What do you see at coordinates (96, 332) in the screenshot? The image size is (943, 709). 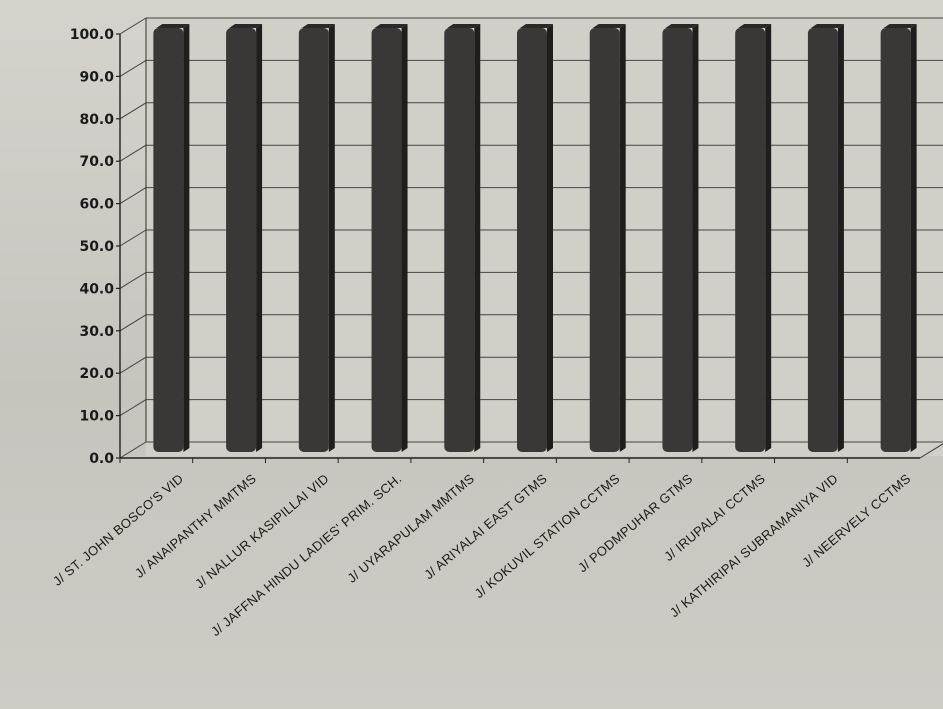 I see `y-tick-label: 30.0` at bounding box center [96, 332].